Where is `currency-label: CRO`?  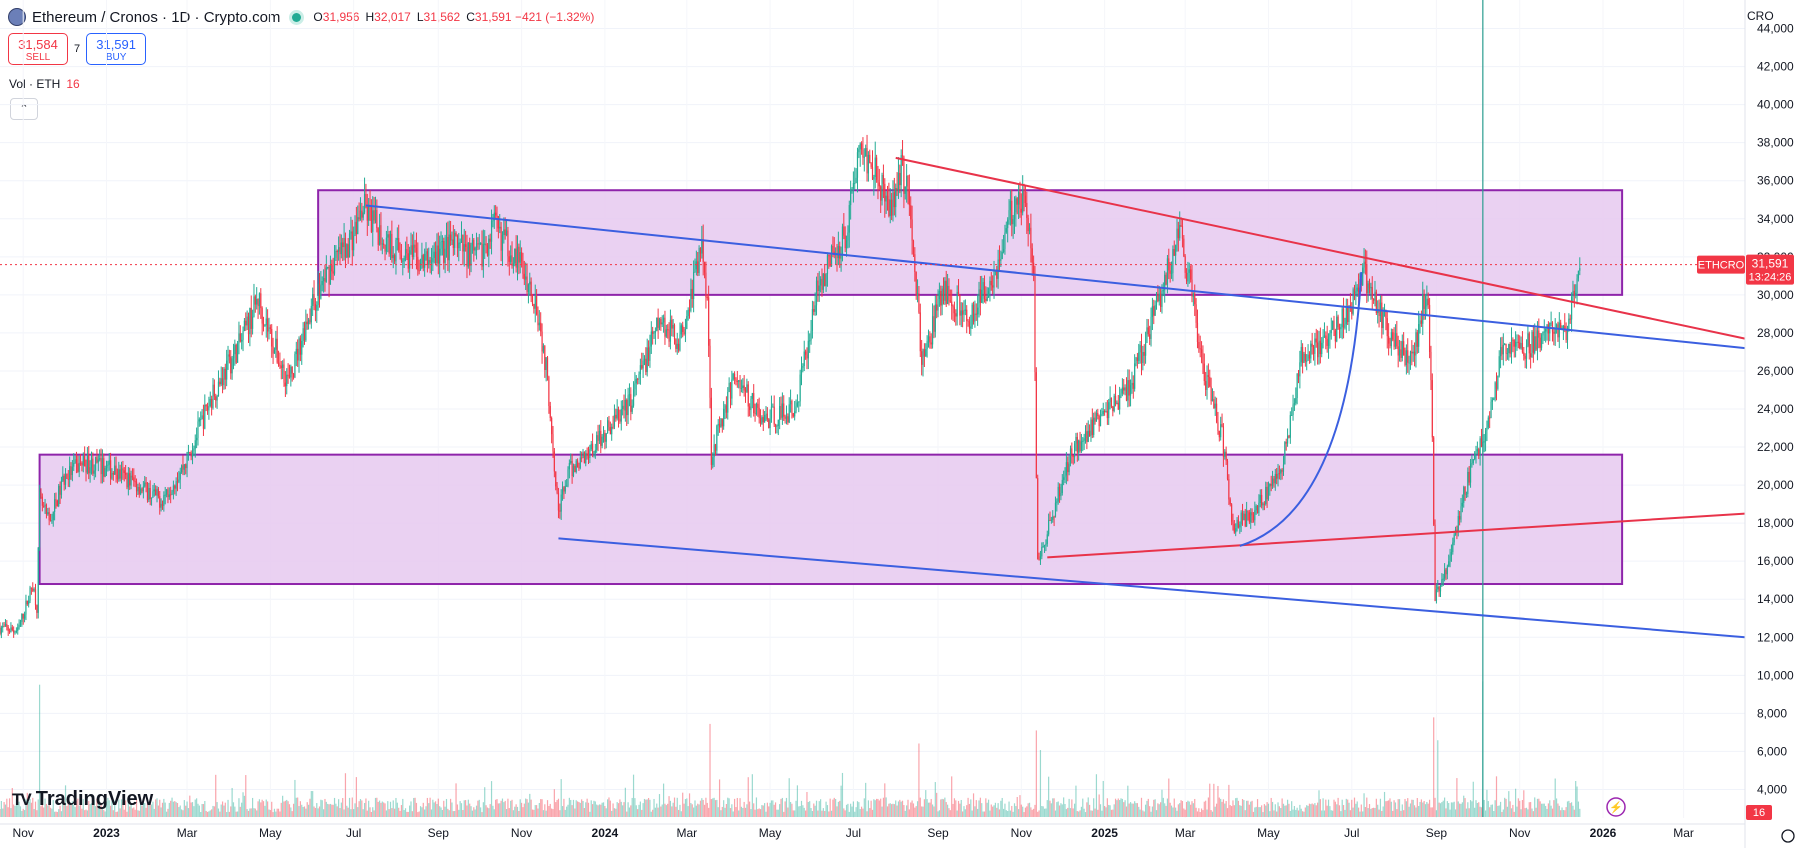 currency-label: CRO is located at coordinates (1760, 16).